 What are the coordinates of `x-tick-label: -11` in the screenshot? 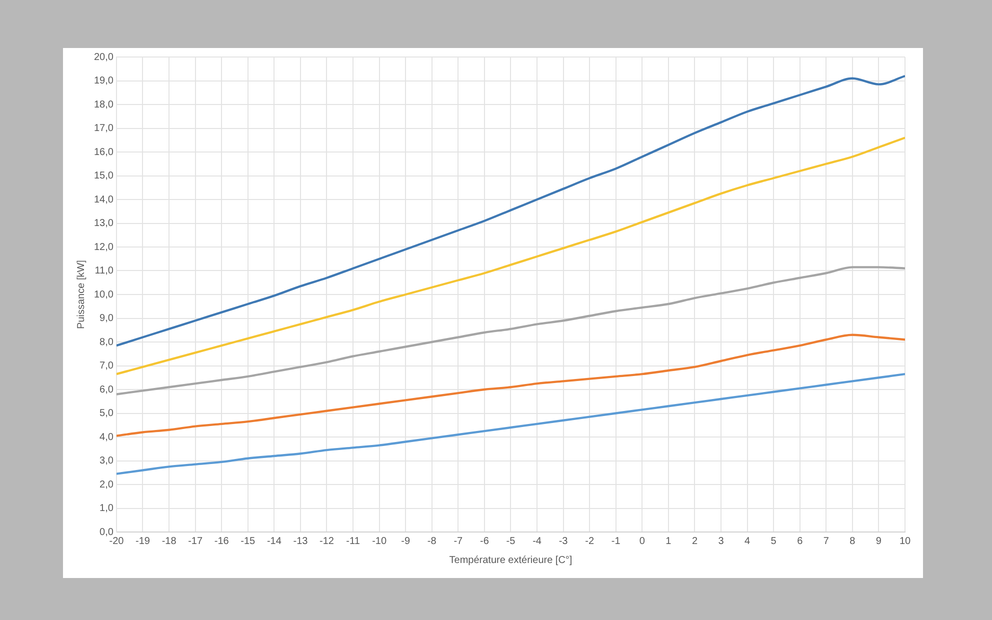 It's located at (353, 541).